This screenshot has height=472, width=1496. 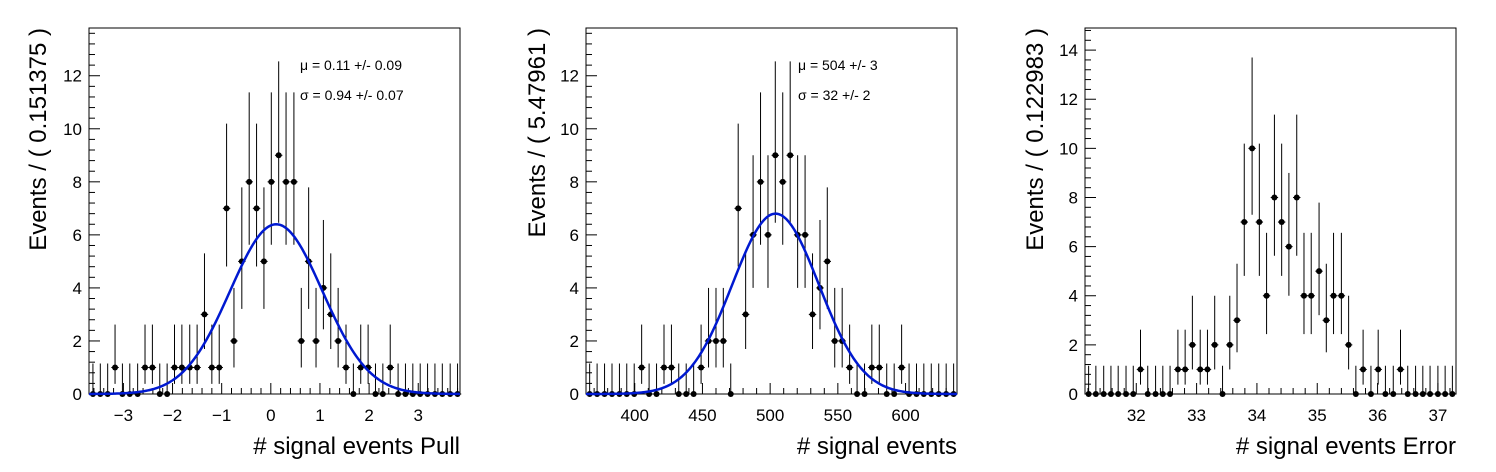 I want to click on signal-sigma-annotation: σ = 32 +/- 2, so click(x=834, y=95).